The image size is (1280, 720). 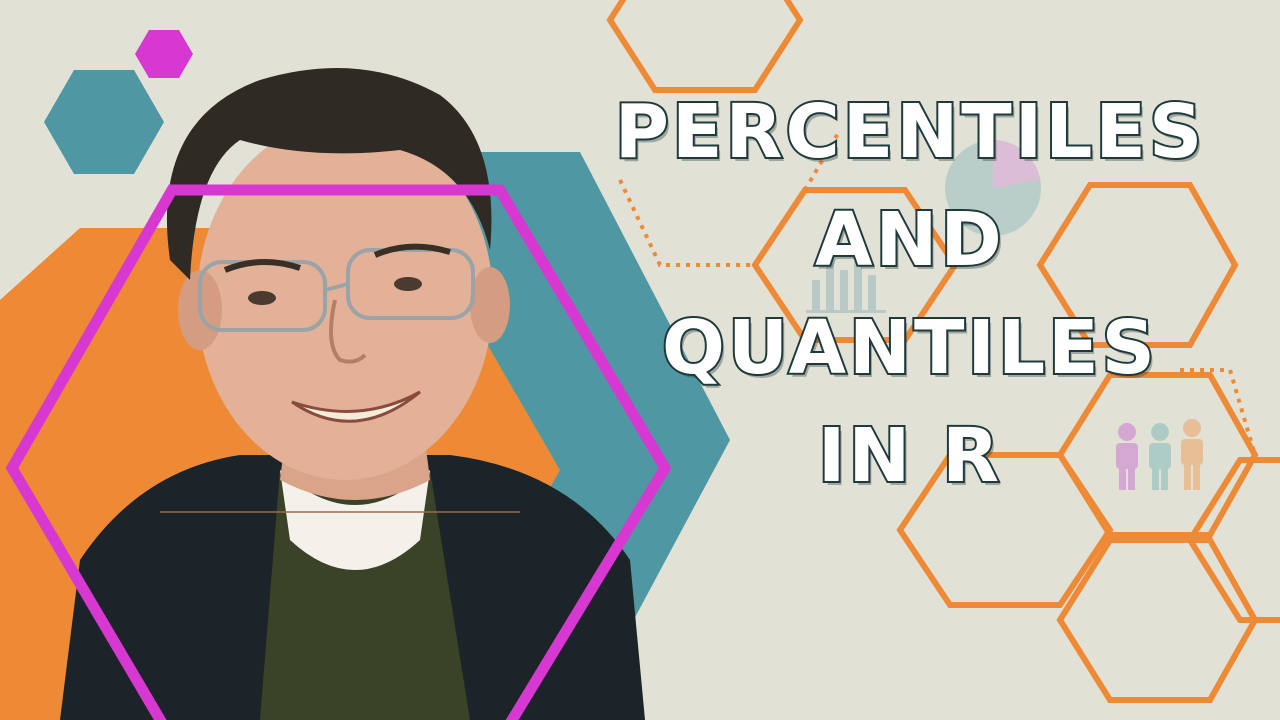 I want to click on pie-chart-icon, so click(x=993, y=188).